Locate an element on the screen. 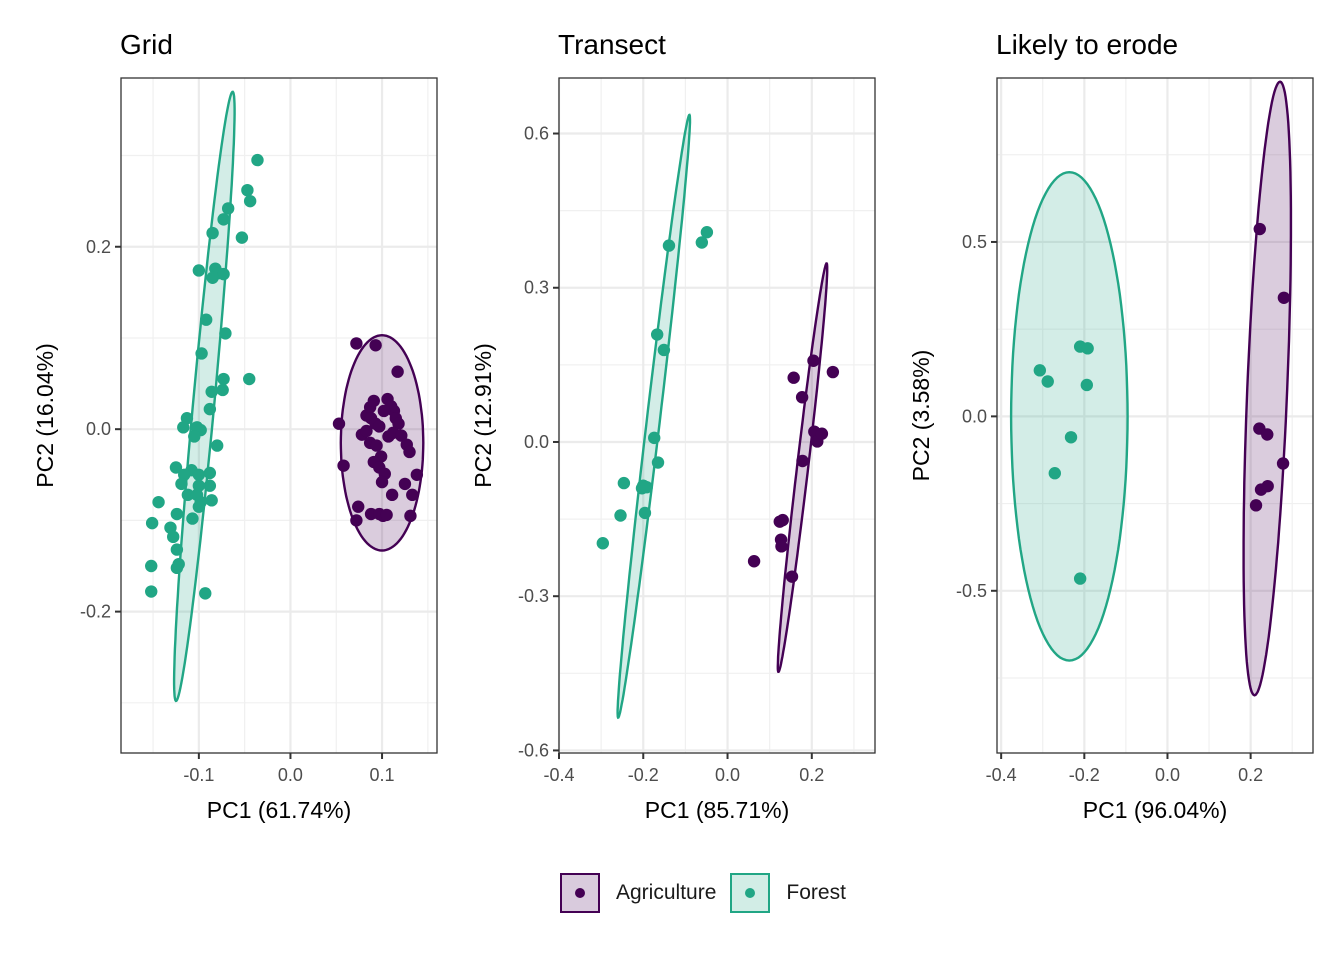 The width and height of the screenshot is (1344, 960). legend-label-agriculture: Agriculture is located at coordinates (666, 892).